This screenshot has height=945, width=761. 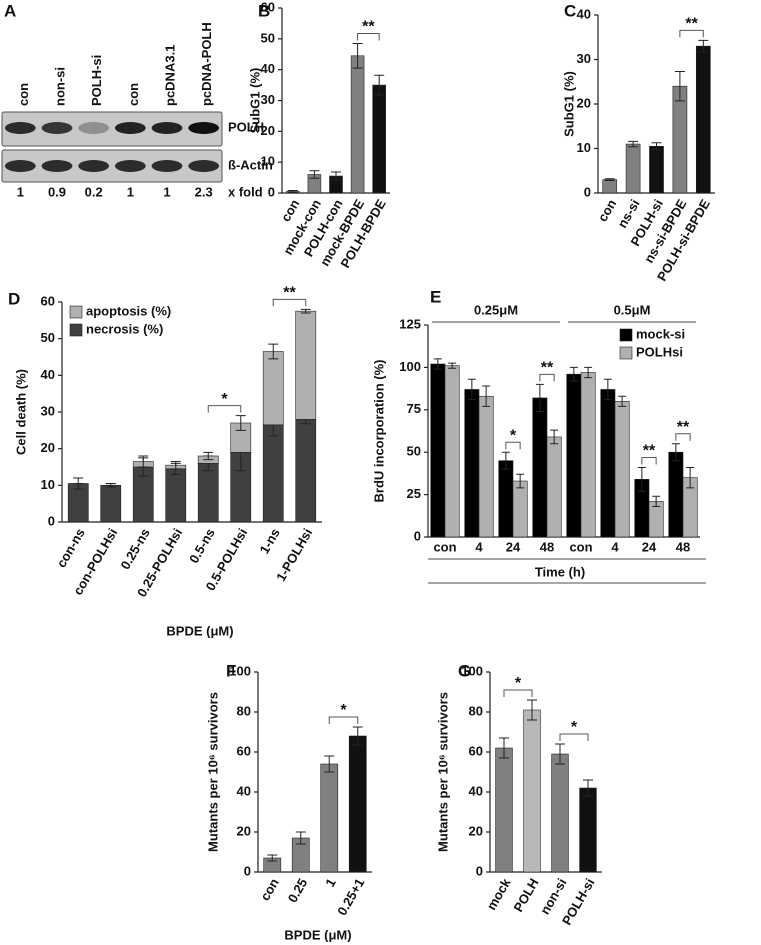 What do you see at coordinates (496, 309) in the screenshot?
I see `group-label: 0.25μM` at bounding box center [496, 309].